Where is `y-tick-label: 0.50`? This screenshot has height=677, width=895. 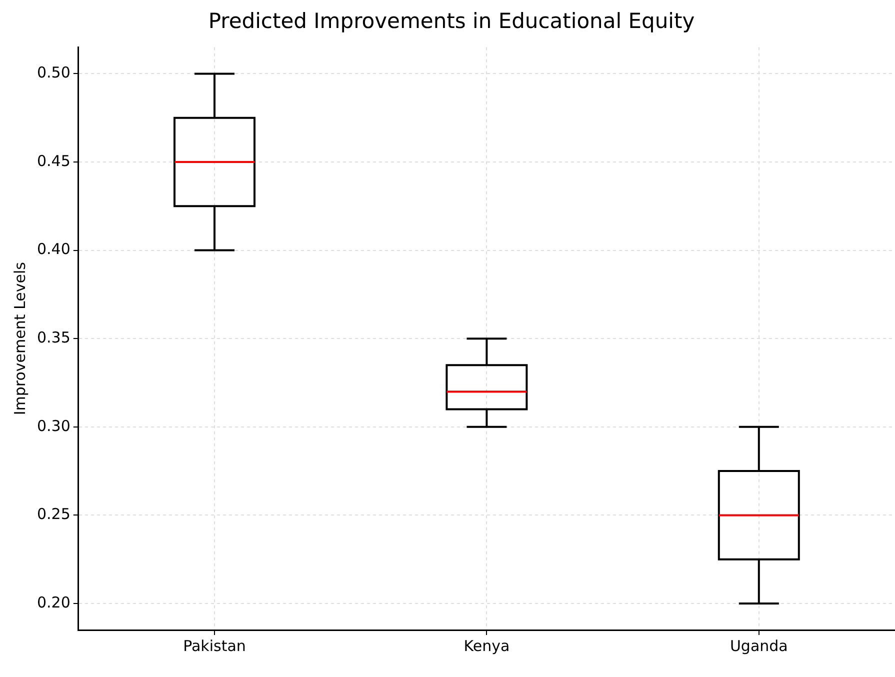 y-tick-label: 0.50 is located at coordinates (53, 73).